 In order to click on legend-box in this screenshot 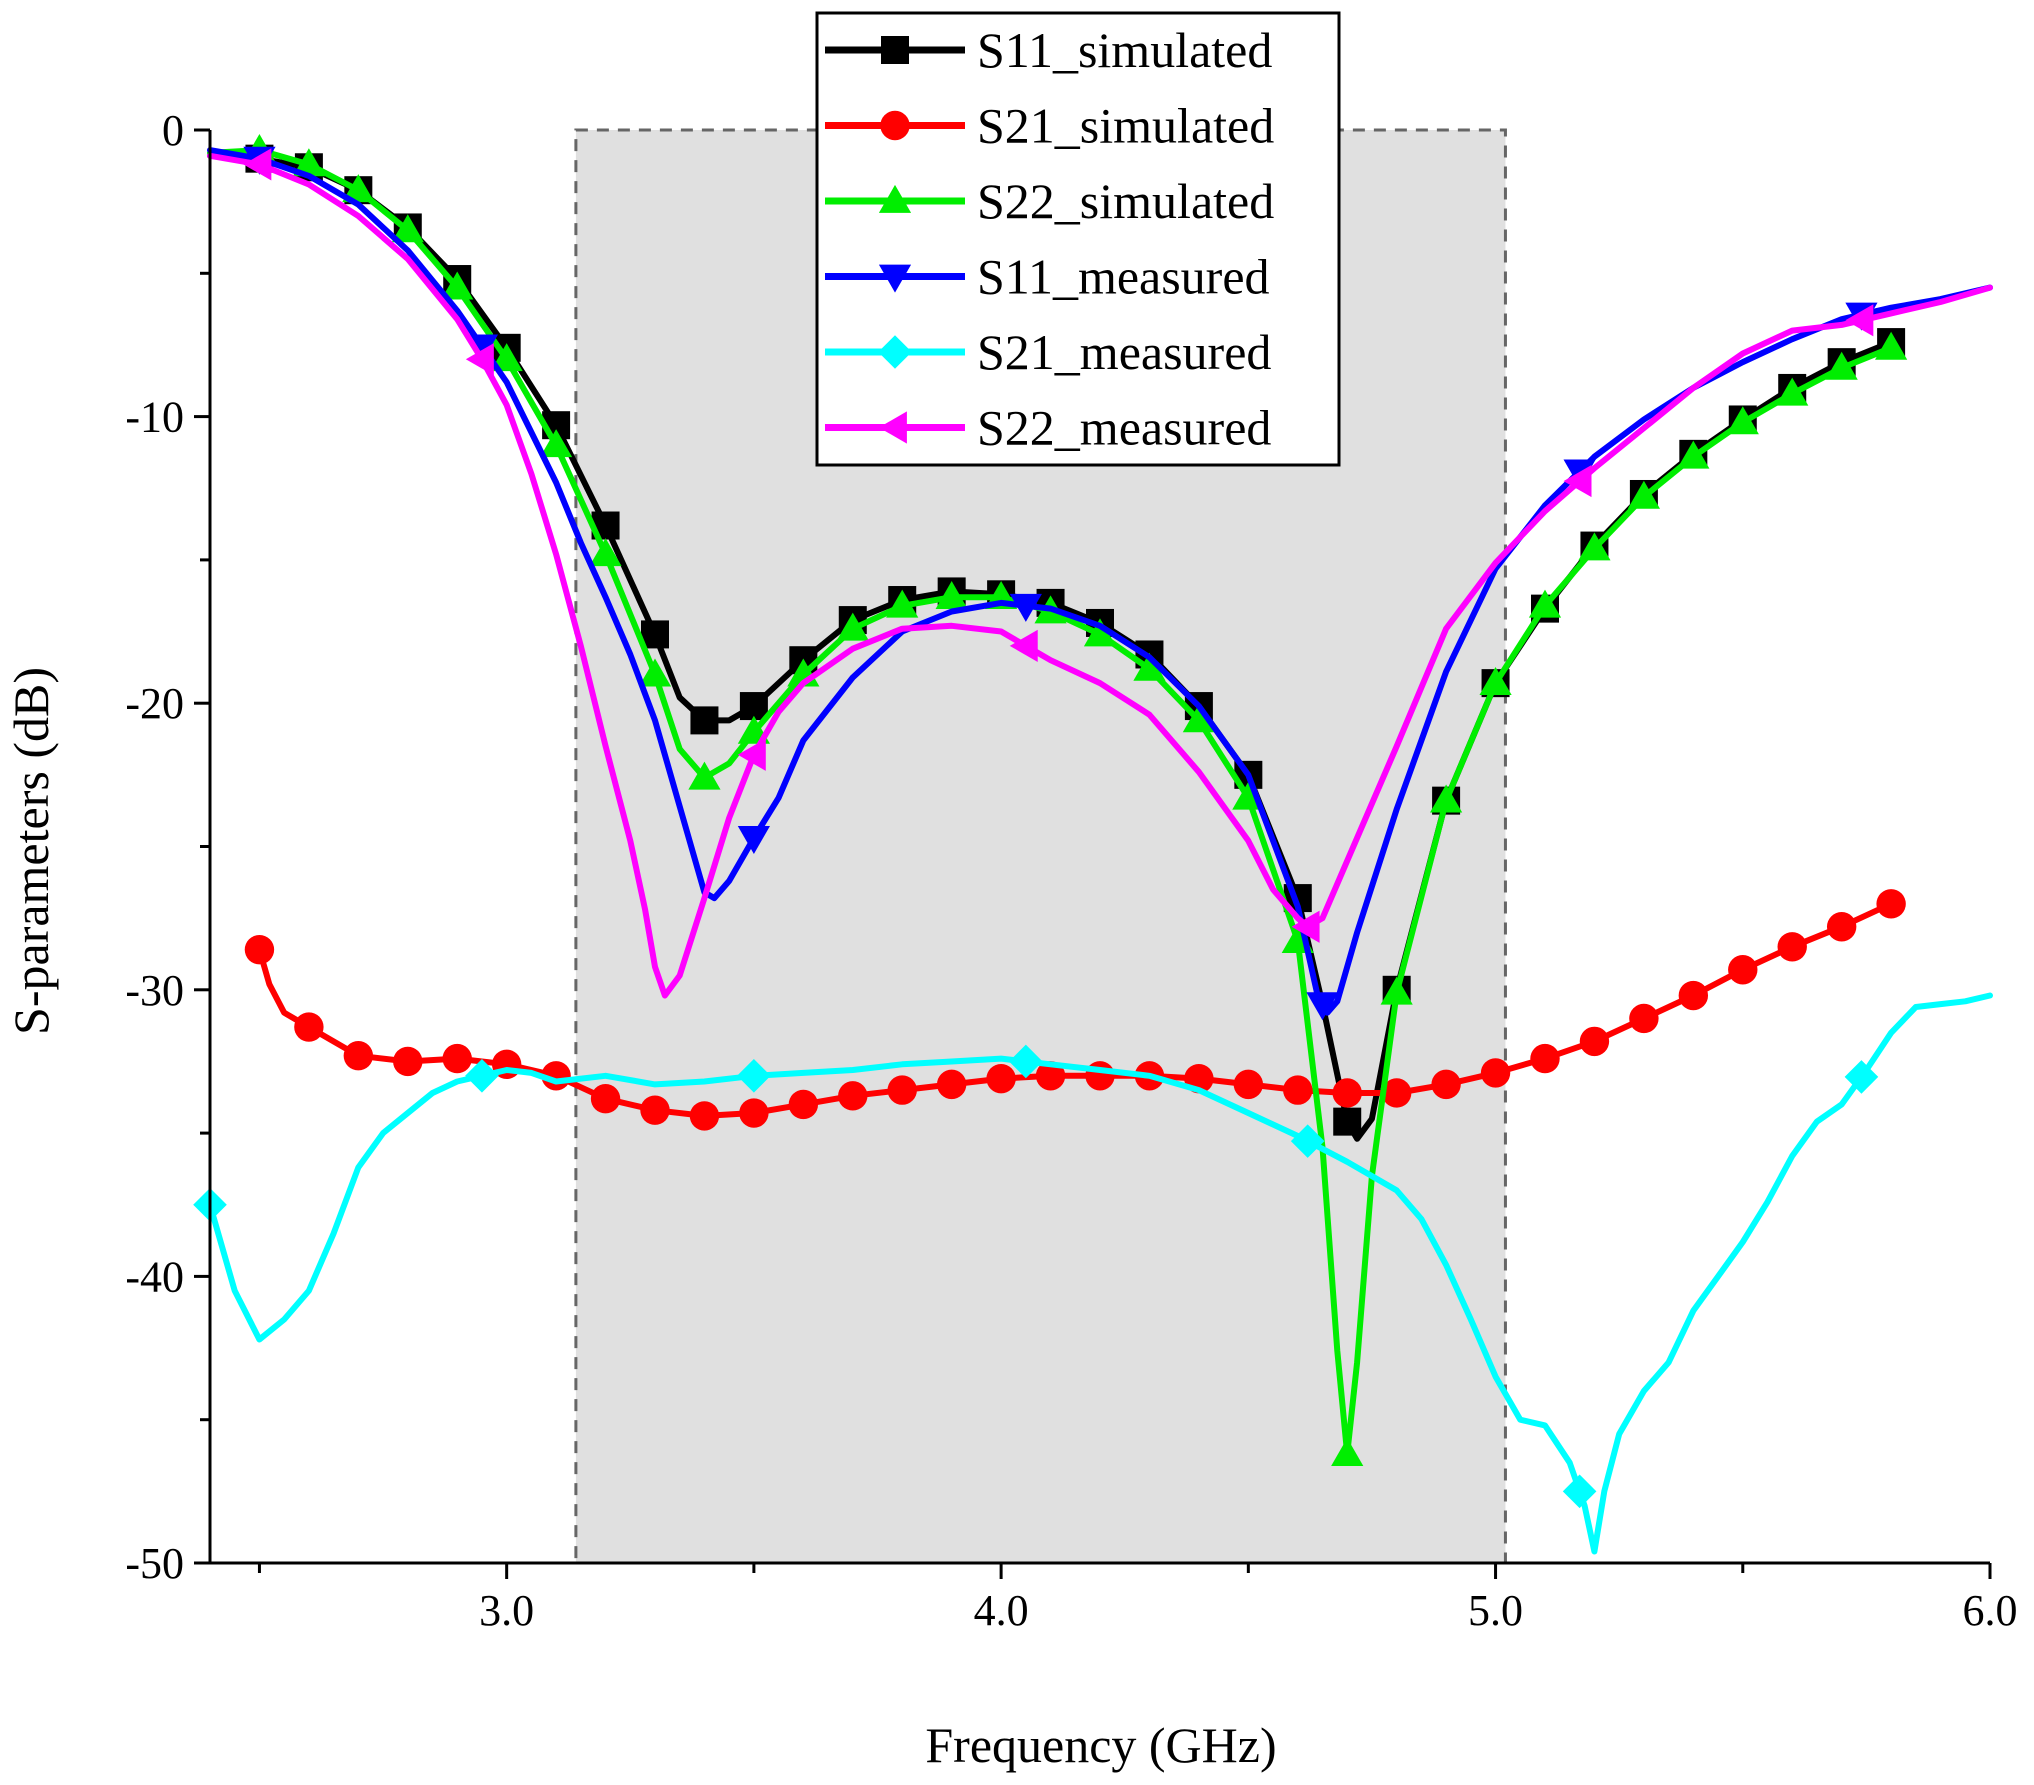, I will do `click(1078, 239)`.